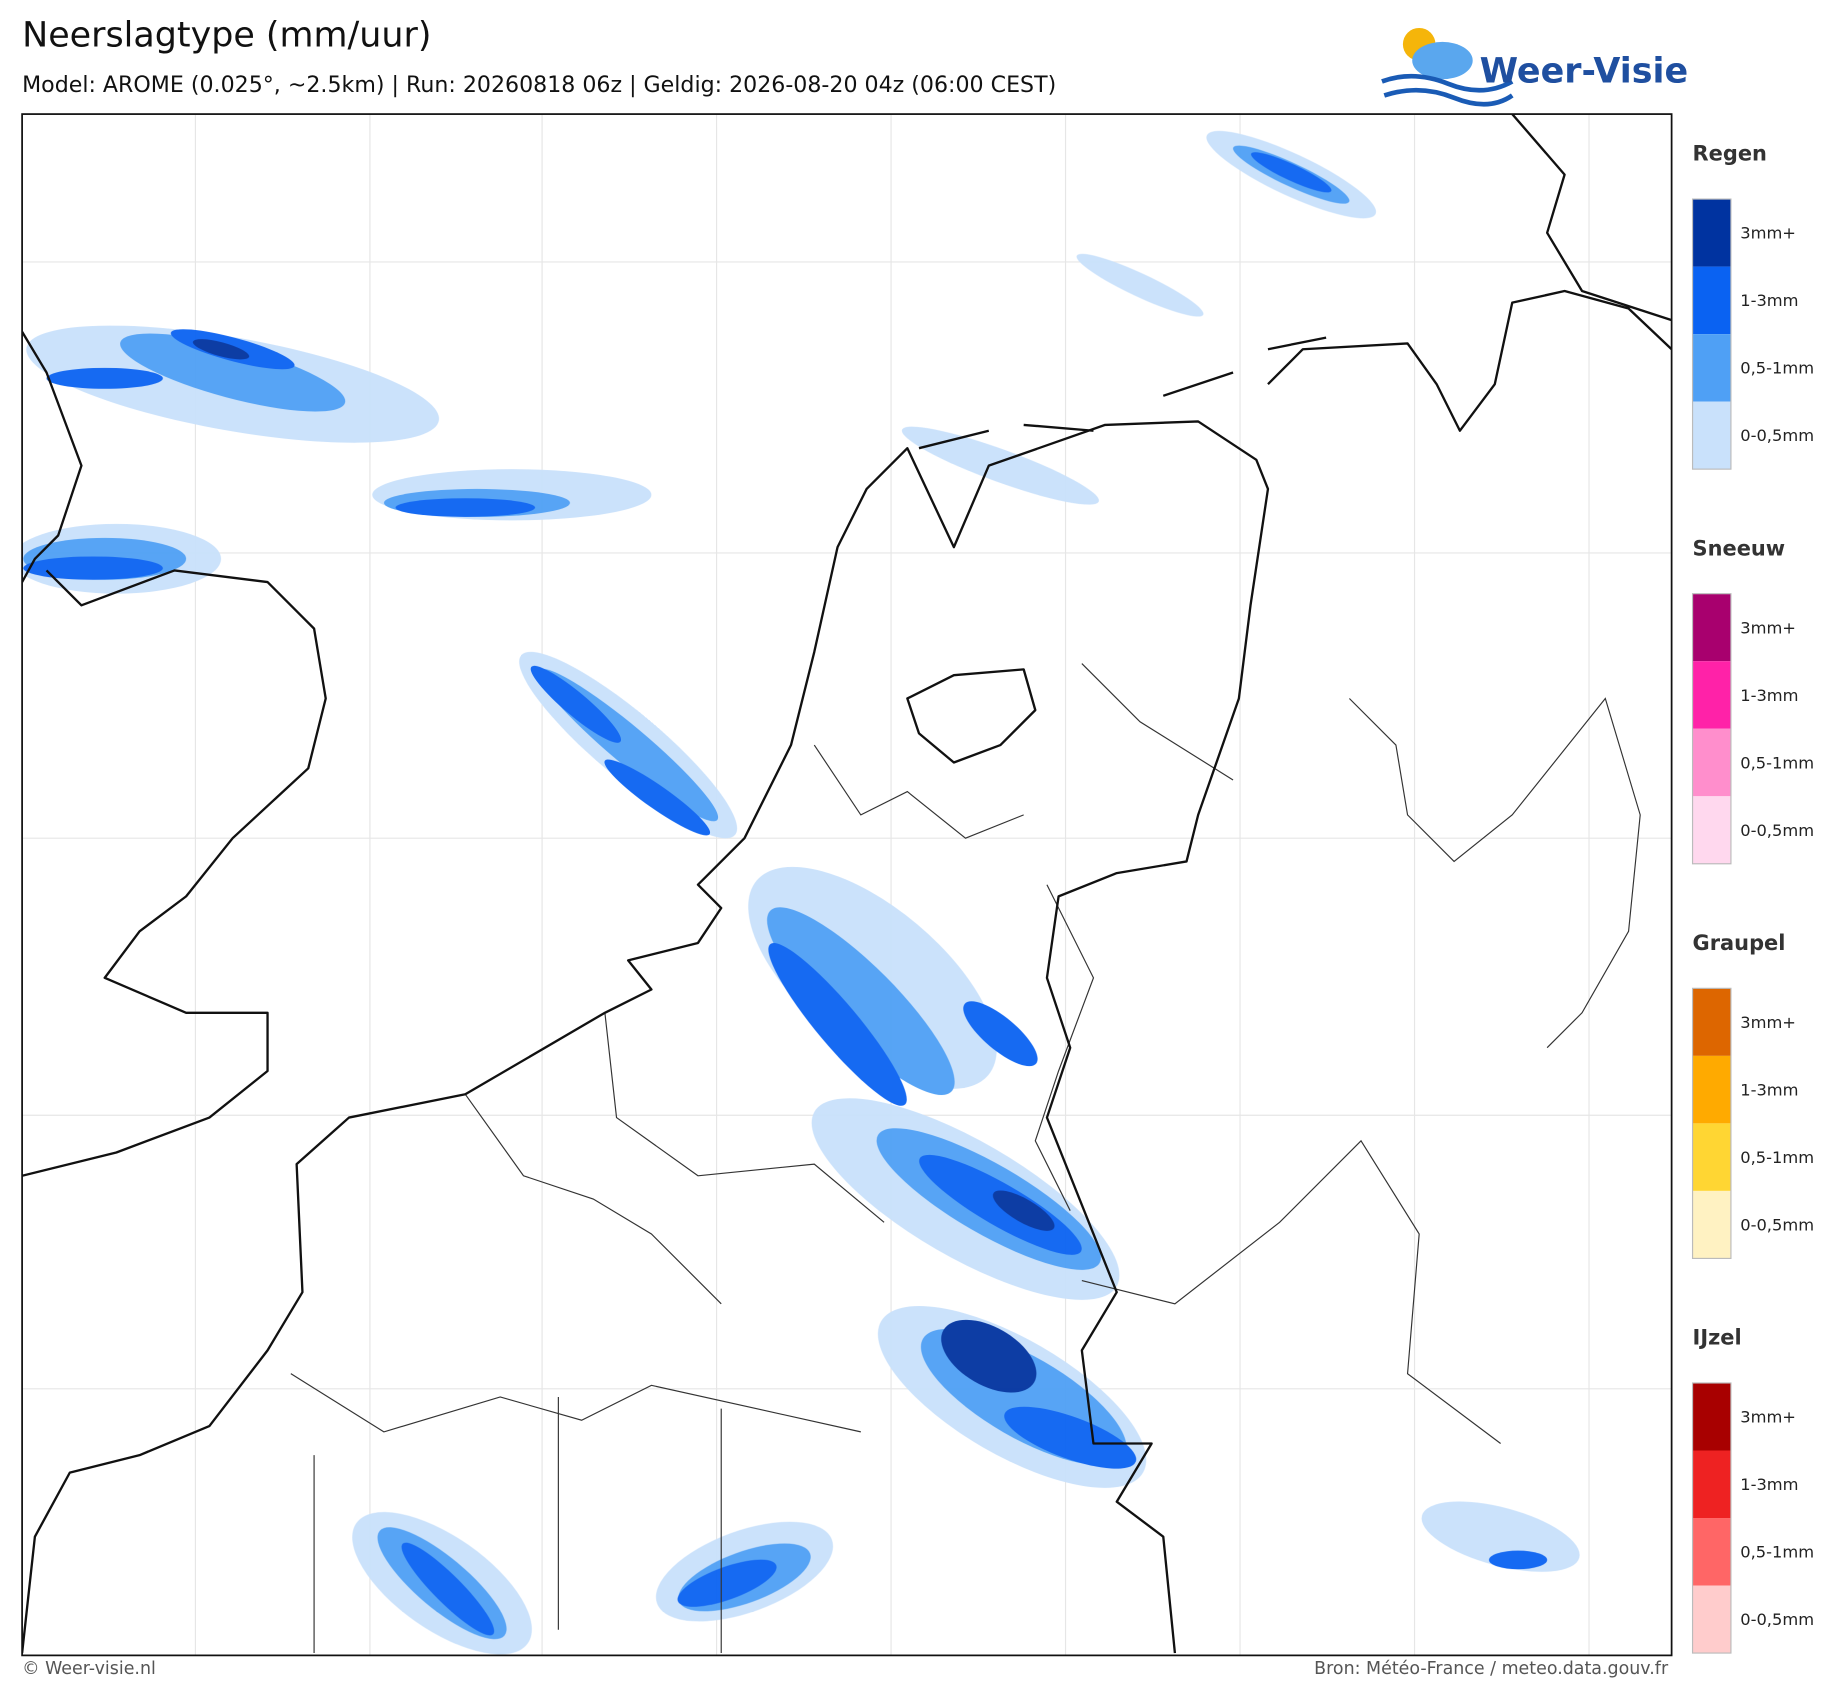  I want to click on logo-waves, so click(1447, 90).